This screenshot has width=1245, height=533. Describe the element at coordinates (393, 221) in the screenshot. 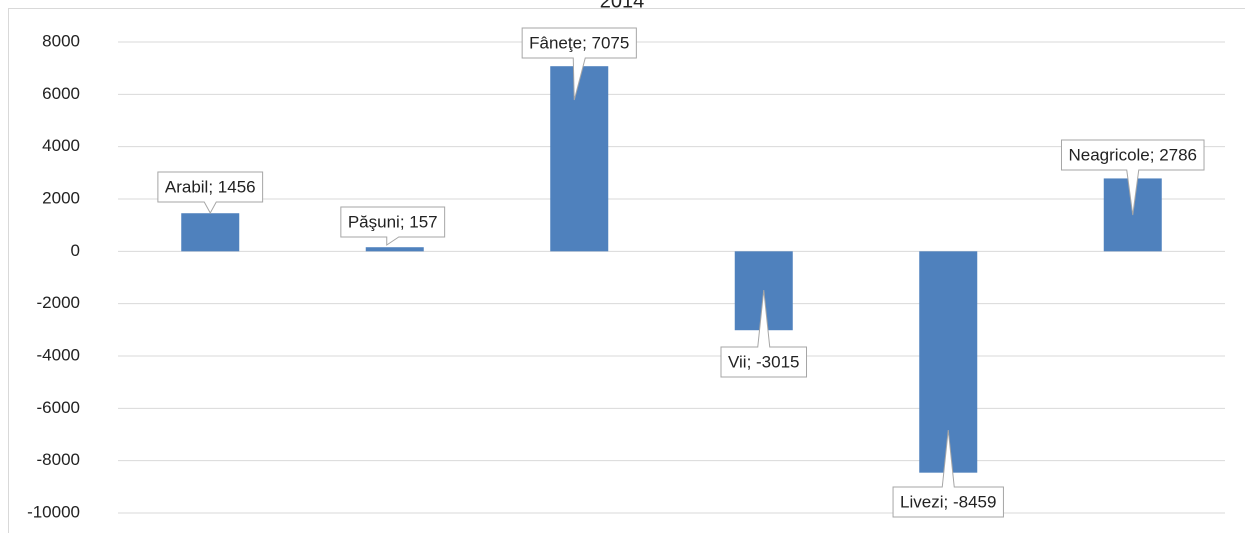

I see `data-label: Păşuni; 157` at that location.